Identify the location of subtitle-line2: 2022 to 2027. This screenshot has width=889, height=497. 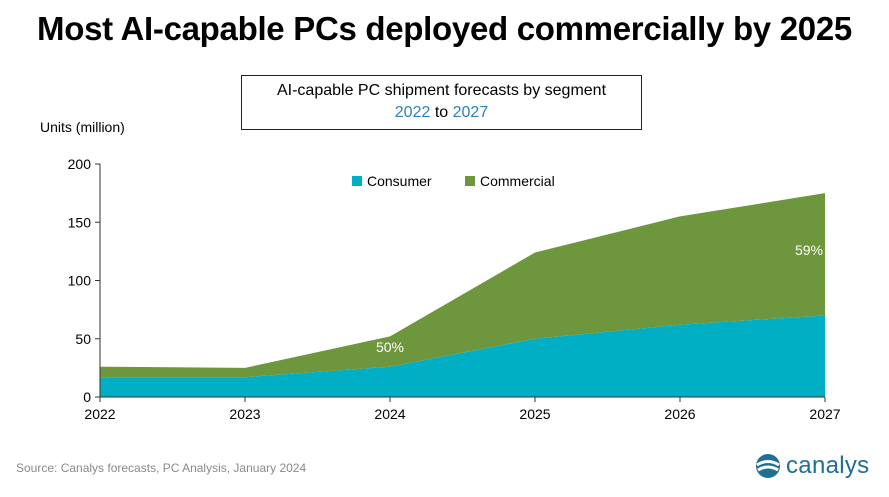
(441, 113).